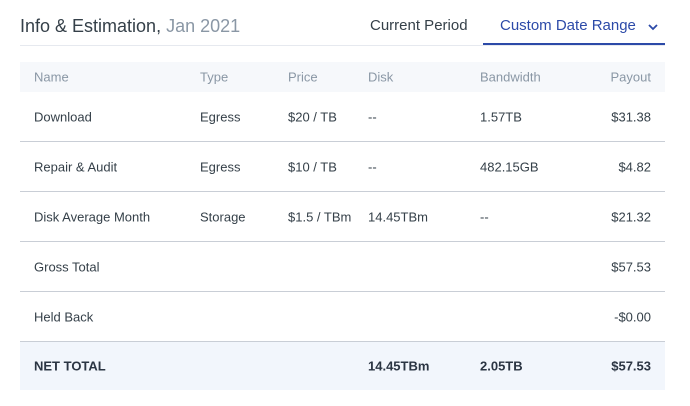  Describe the element at coordinates (342, 267) in the screenshot. I see `gross-total-row: Gross Total $57.53` at that location.